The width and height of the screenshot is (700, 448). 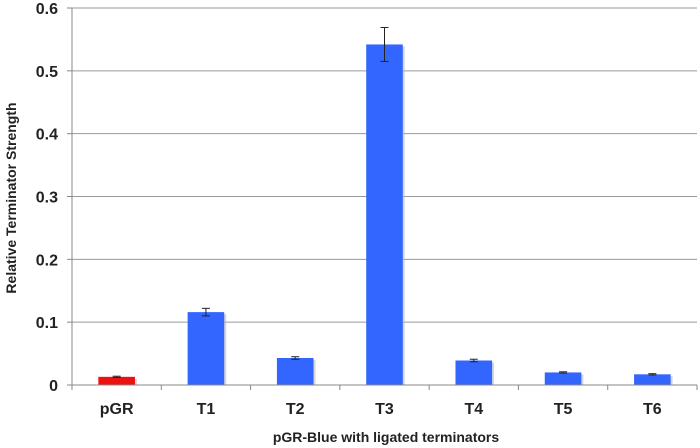 What do you see at coordinates (474, 372) in the screenshot?
I see `bar-T4` at bounding box center [474, 372].